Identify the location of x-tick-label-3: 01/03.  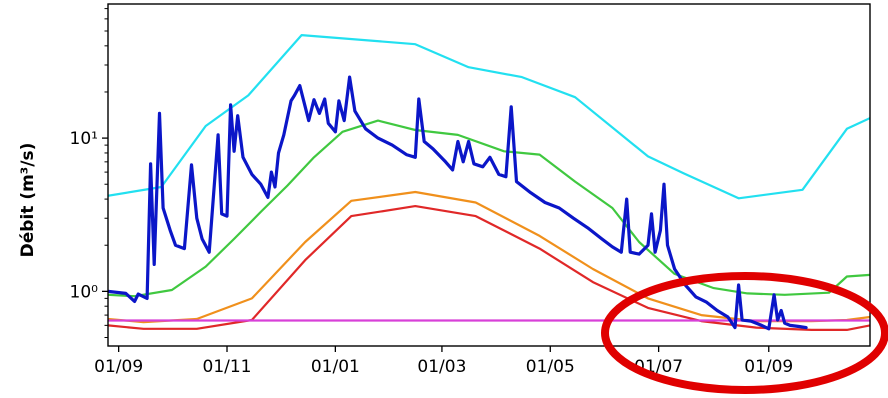
(441, 367).